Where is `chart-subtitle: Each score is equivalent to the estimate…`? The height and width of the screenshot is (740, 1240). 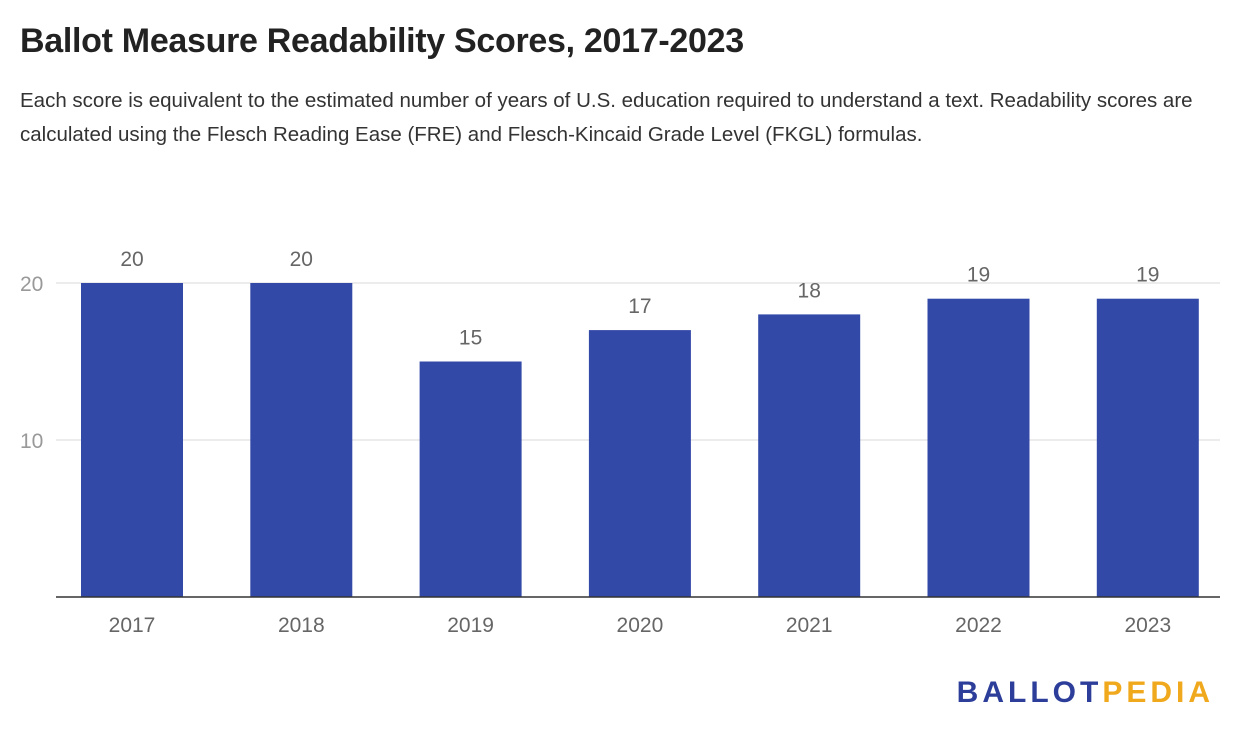
chart-subtitle: Each score is equivalent to the estimate… is located at coordinates (606, 117).